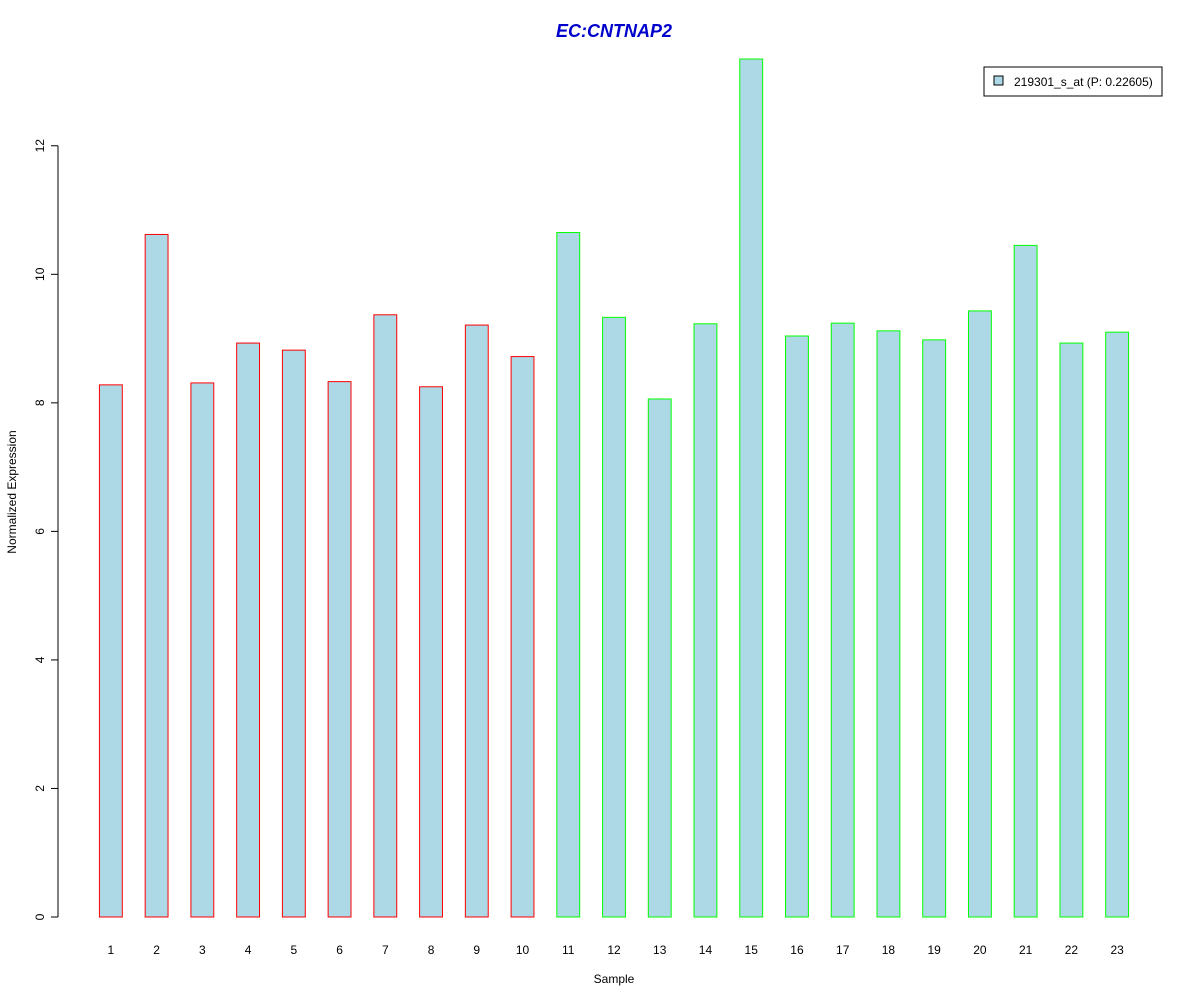 This screenshot has height=1000, width=1200. Describe the element at coordinates (980, 950) in the screenshot. I see `x-tick-label: 20` at that location.